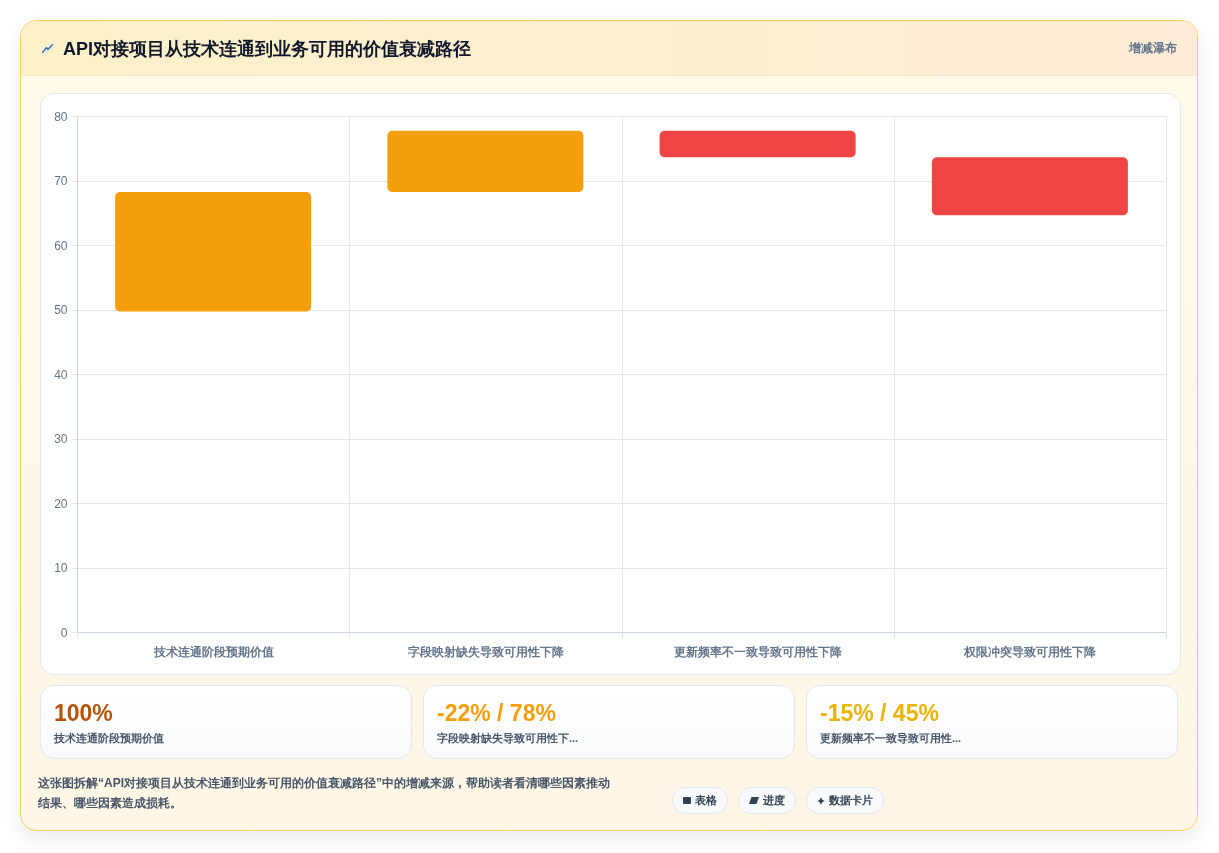 This screenshot has height=853, width=1219. What do you see at coordinates (324, 793) in the screenshot?
I see `text: 这张图拆解“API对接项目从技术连通到业务可用的价值衰减路径”中的增减来源，帮助读者看清哪些因素推动结果、哪些因素造成损耗。` at bounding box center [324, 793].